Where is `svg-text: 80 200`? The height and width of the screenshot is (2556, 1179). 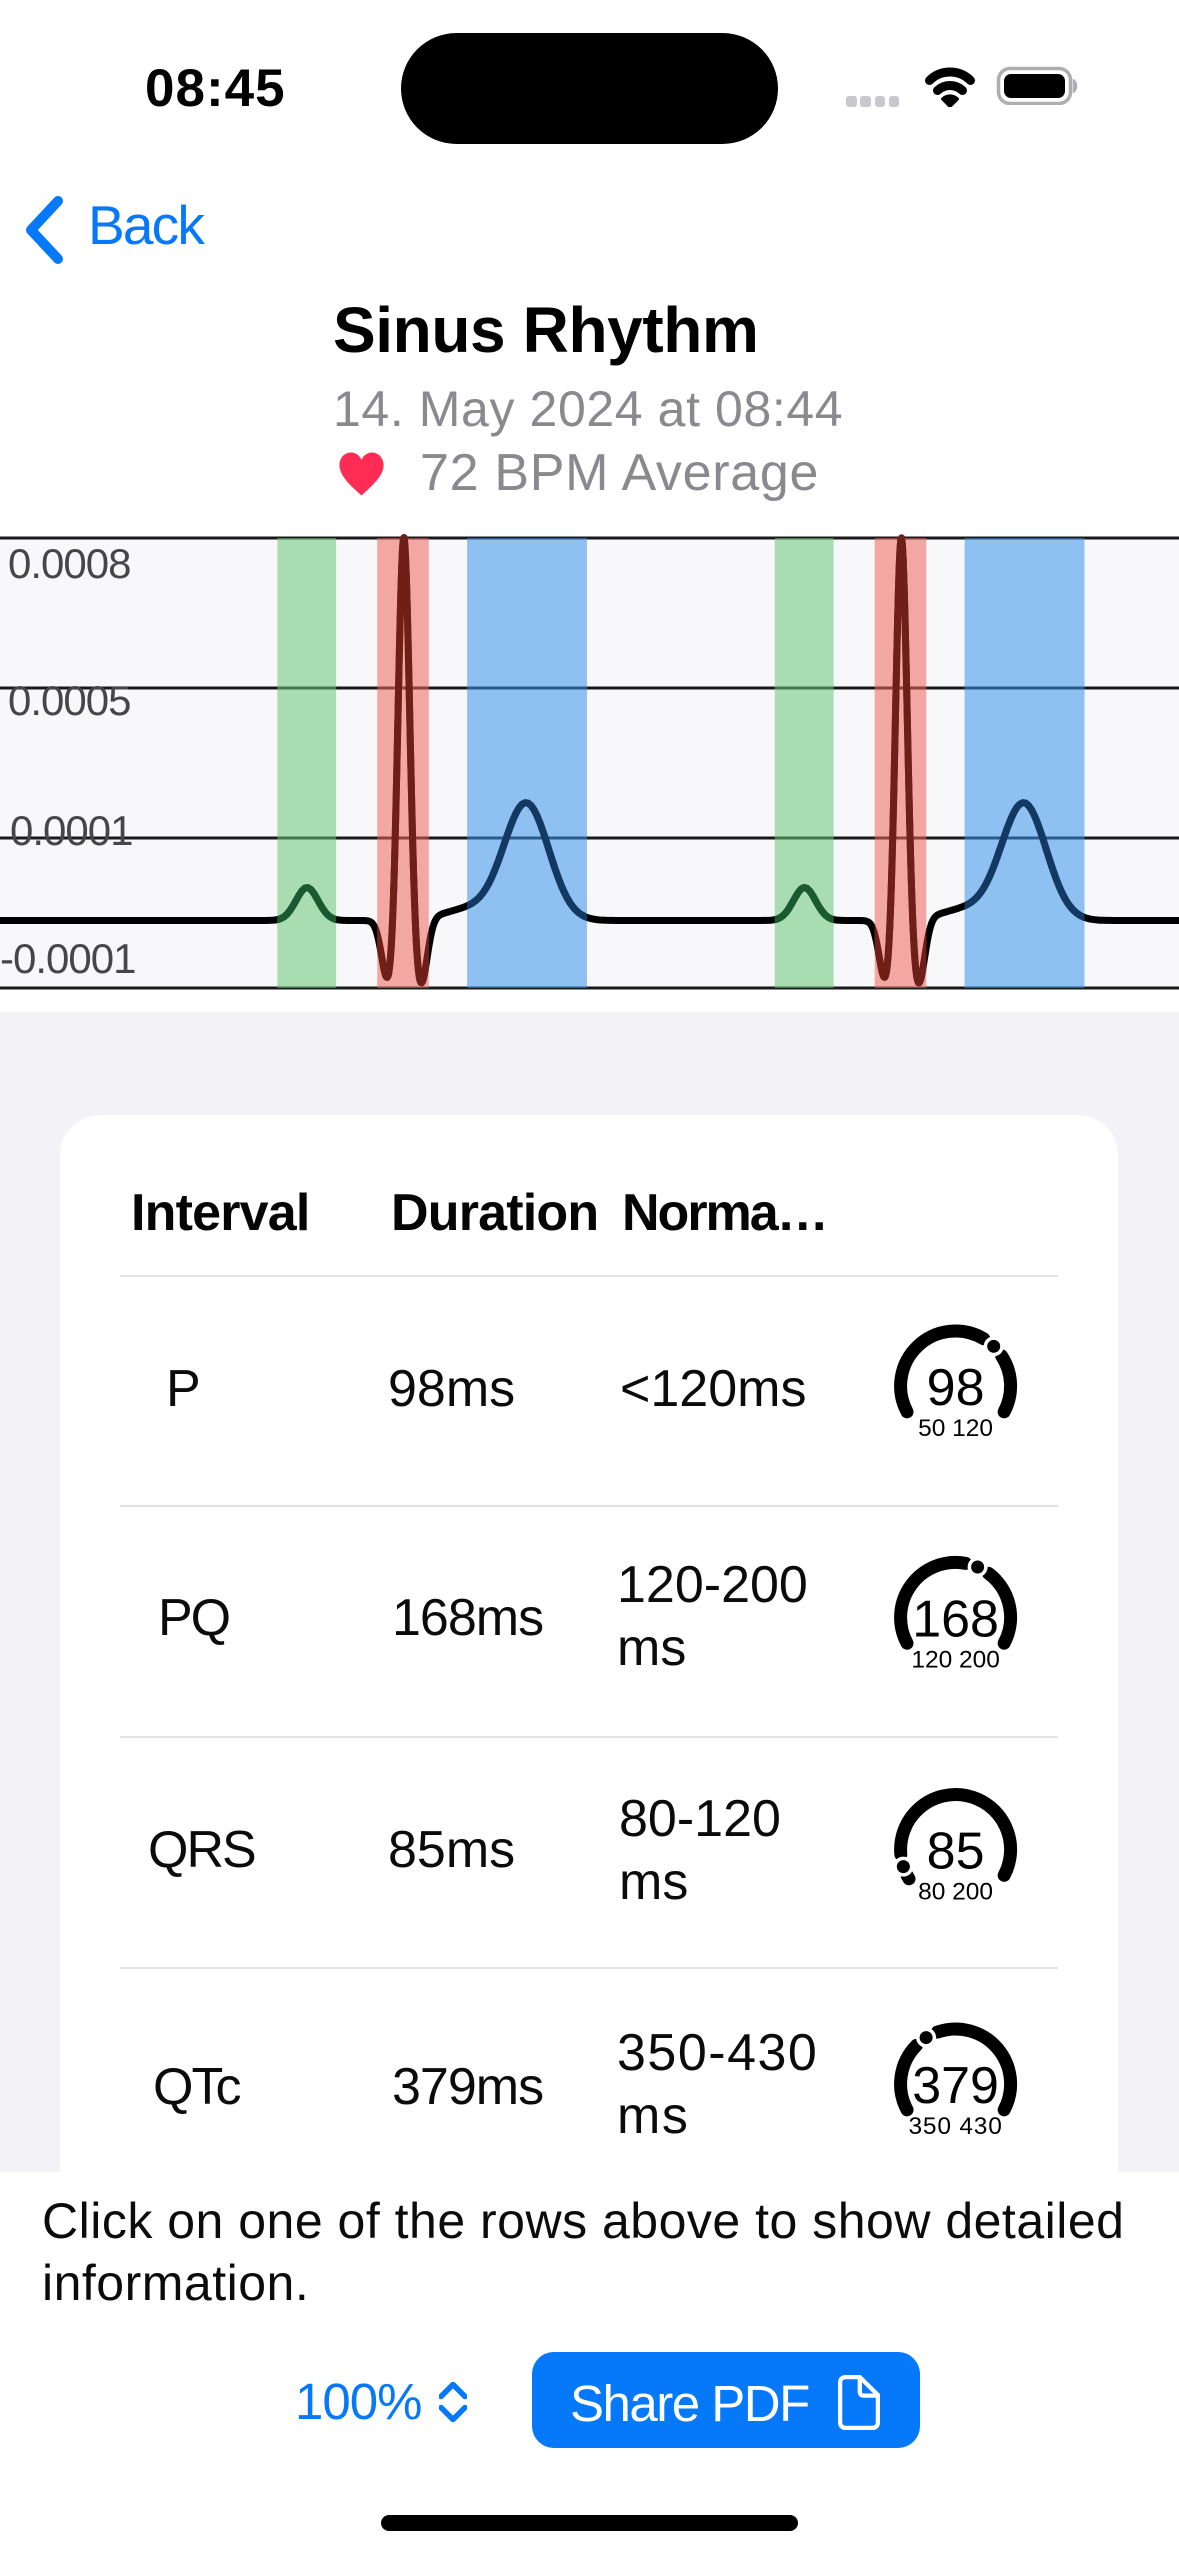
svg-text: 80 200 is located at coordinates (955, 1892).